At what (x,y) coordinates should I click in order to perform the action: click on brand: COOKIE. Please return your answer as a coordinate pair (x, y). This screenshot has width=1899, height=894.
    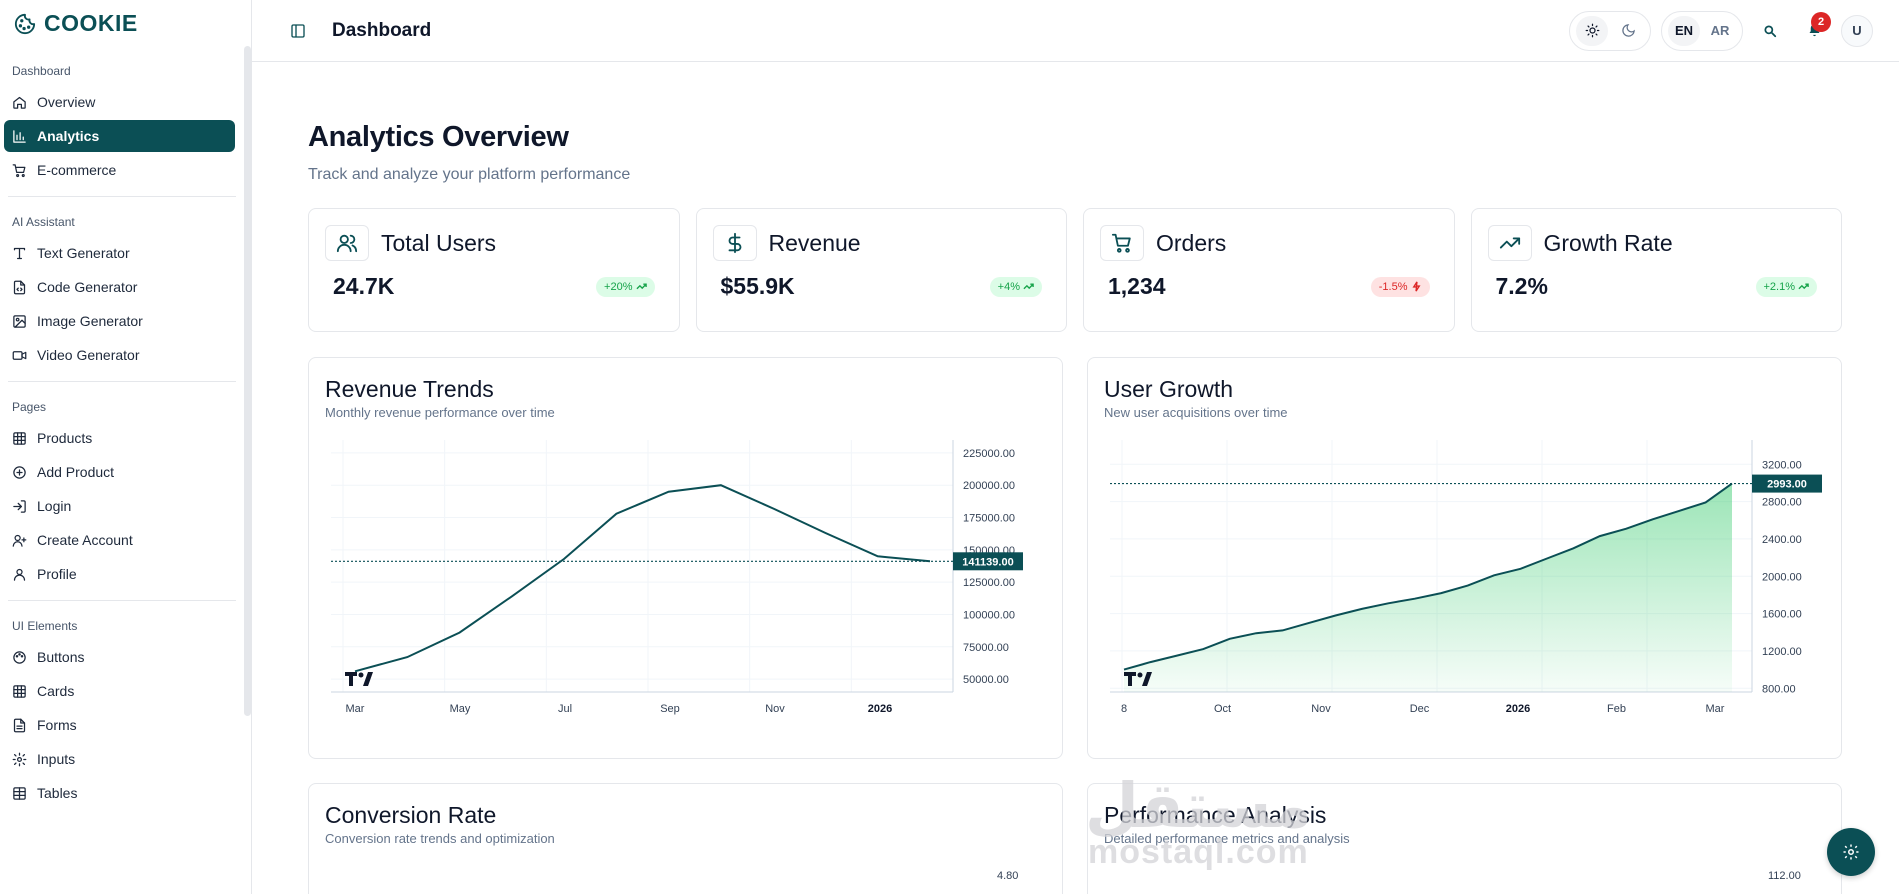
    Looking at the image, I should click on (125, 23).